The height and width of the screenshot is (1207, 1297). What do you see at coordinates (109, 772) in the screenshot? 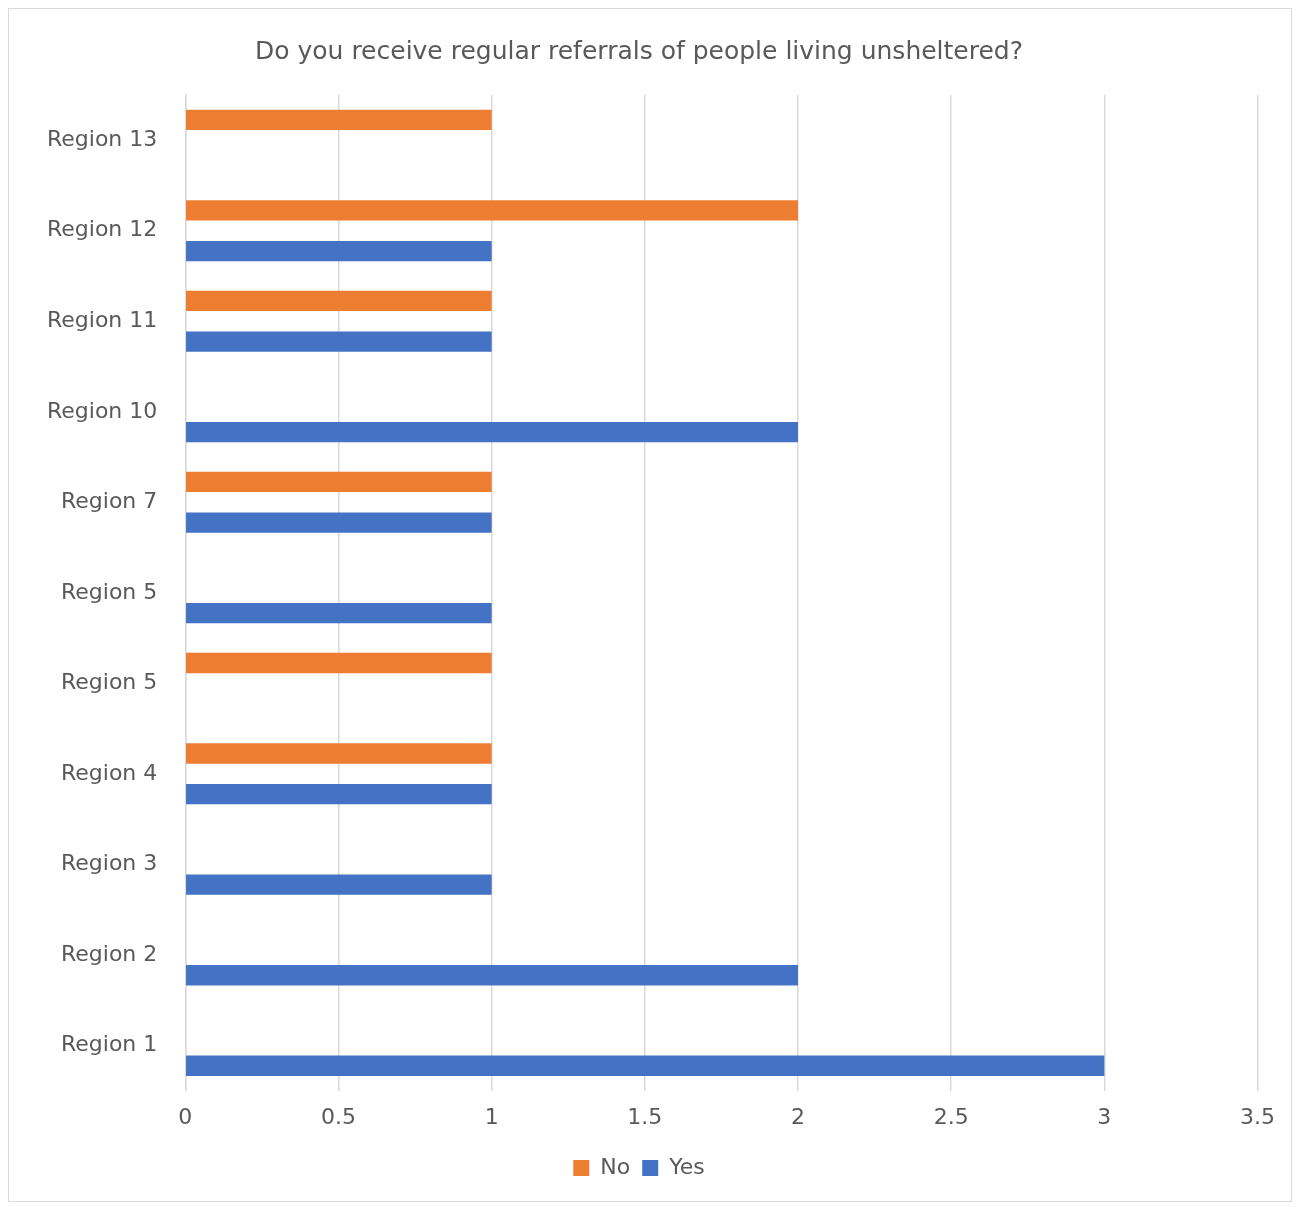
I see `y-tick-label: Region 4` at bounding box center [109, 772].